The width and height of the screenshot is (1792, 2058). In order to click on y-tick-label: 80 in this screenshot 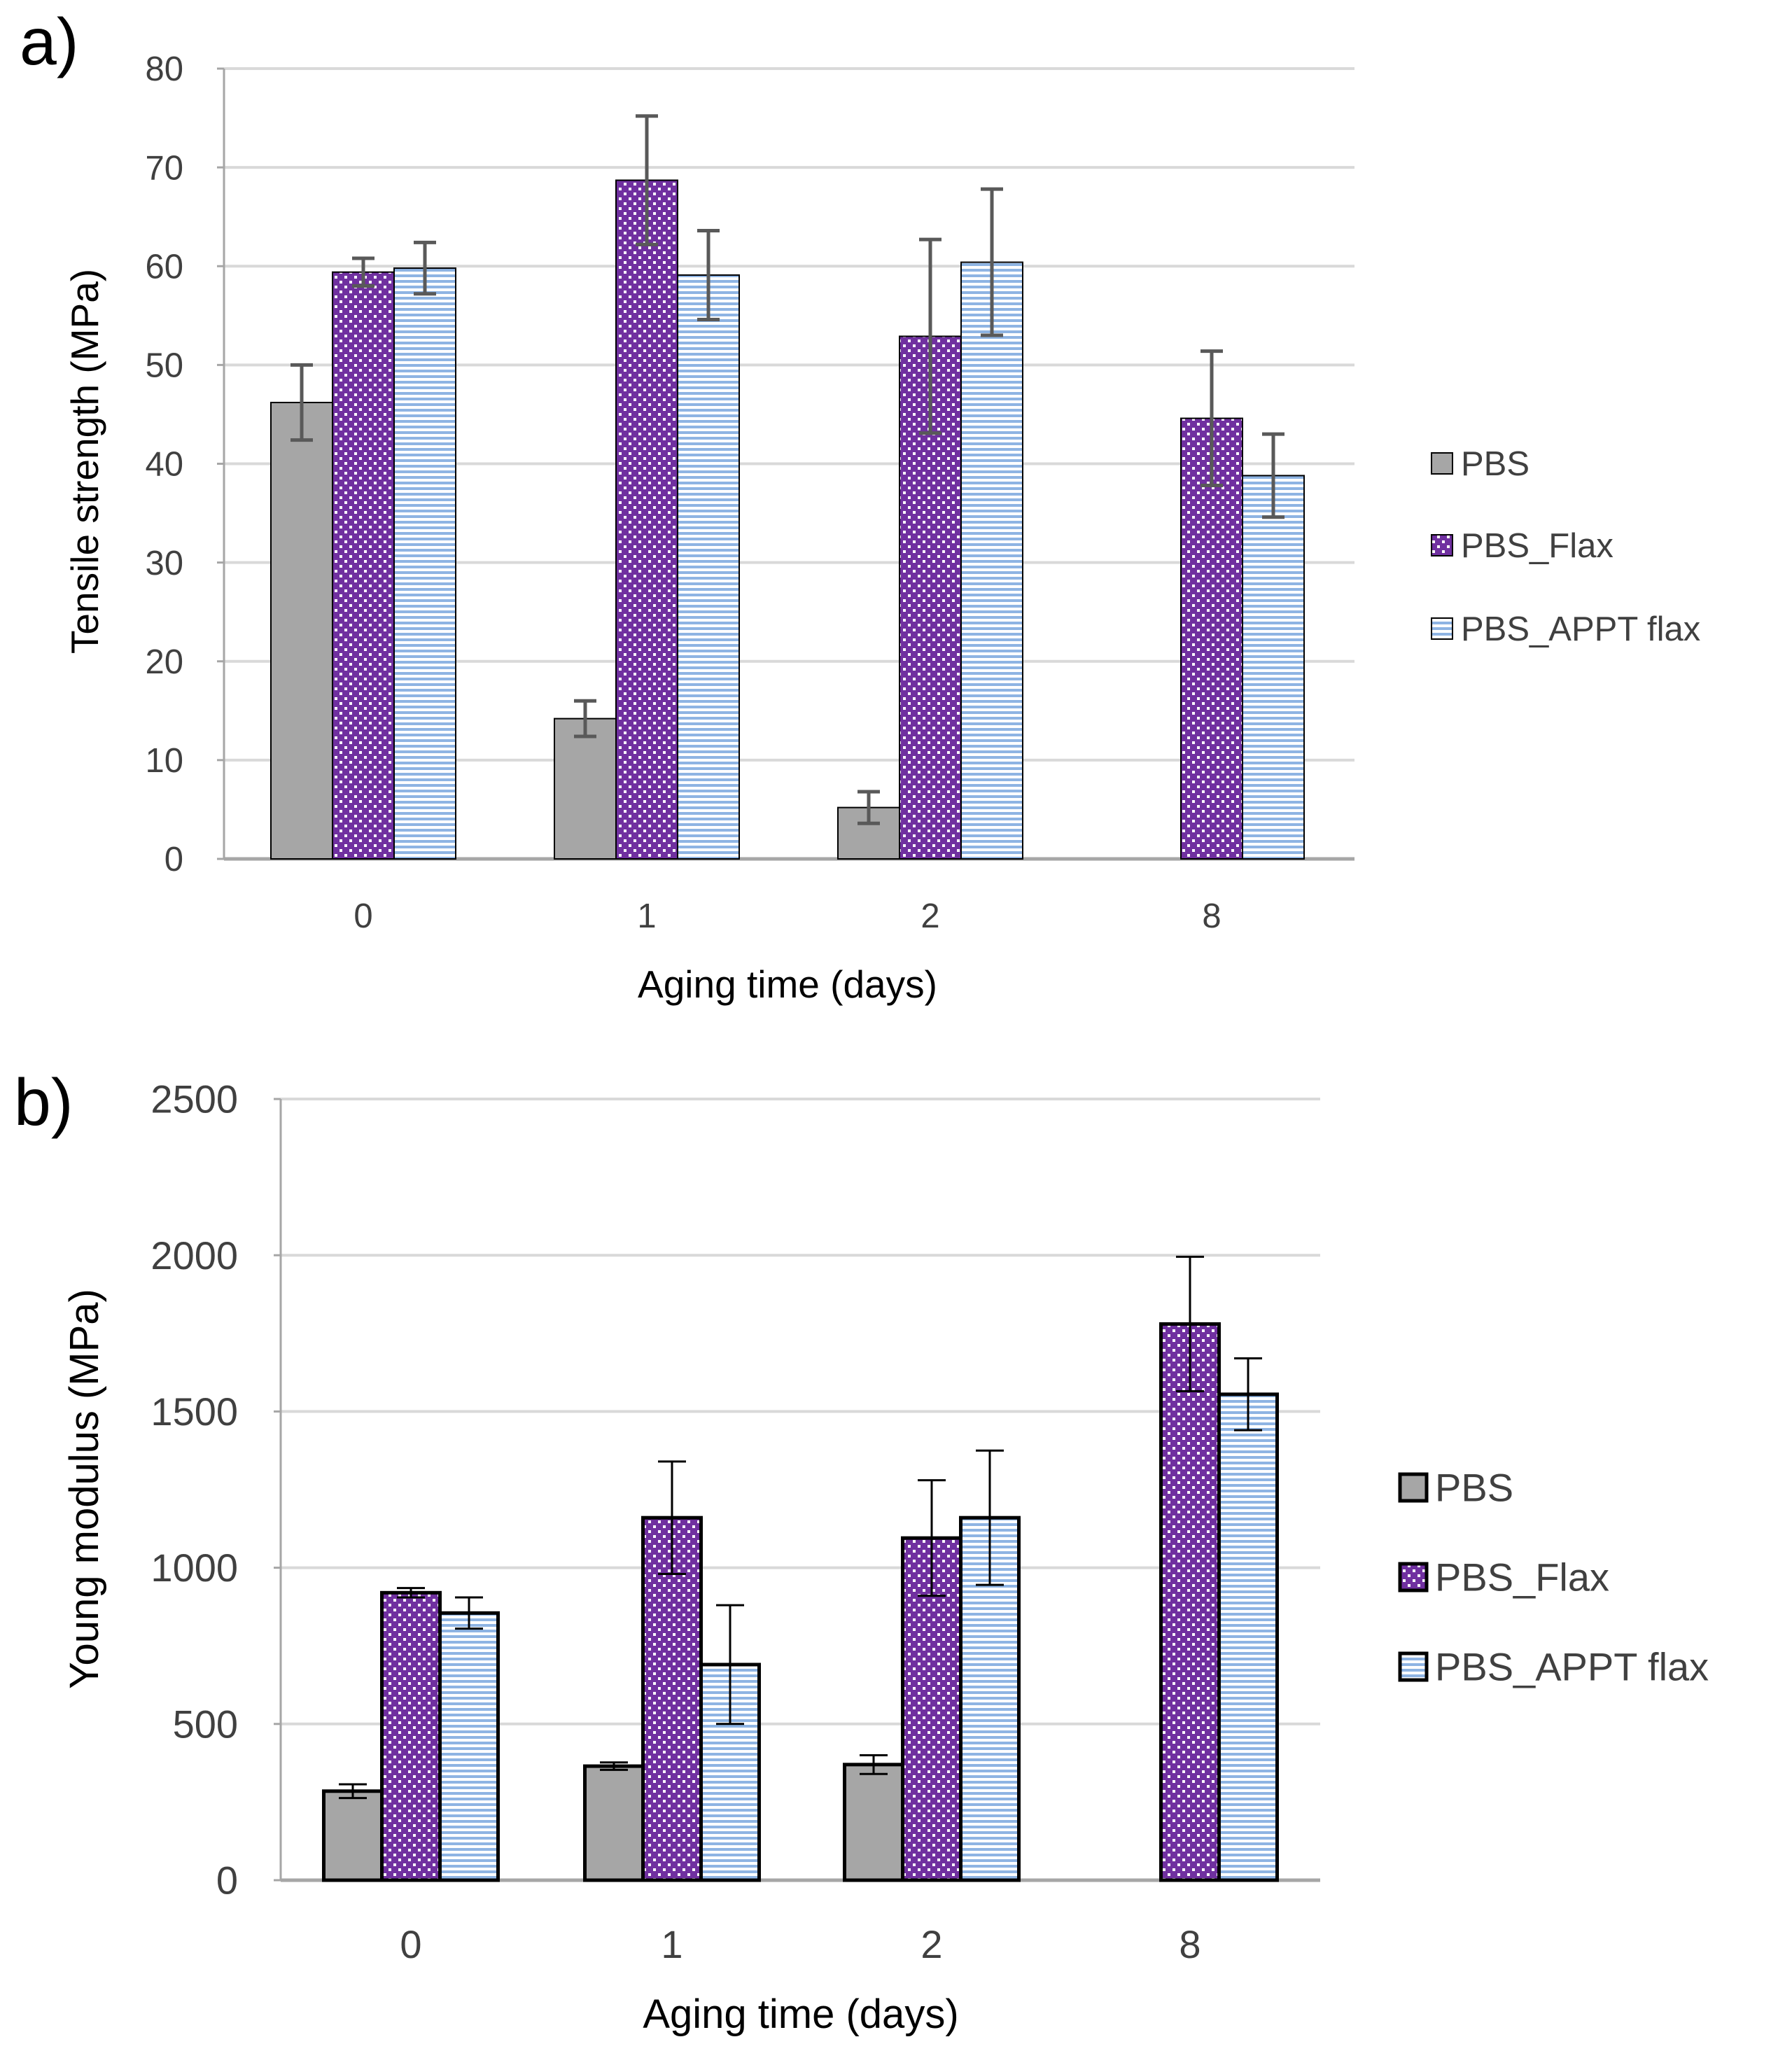, I will do `click(164, 69)`.